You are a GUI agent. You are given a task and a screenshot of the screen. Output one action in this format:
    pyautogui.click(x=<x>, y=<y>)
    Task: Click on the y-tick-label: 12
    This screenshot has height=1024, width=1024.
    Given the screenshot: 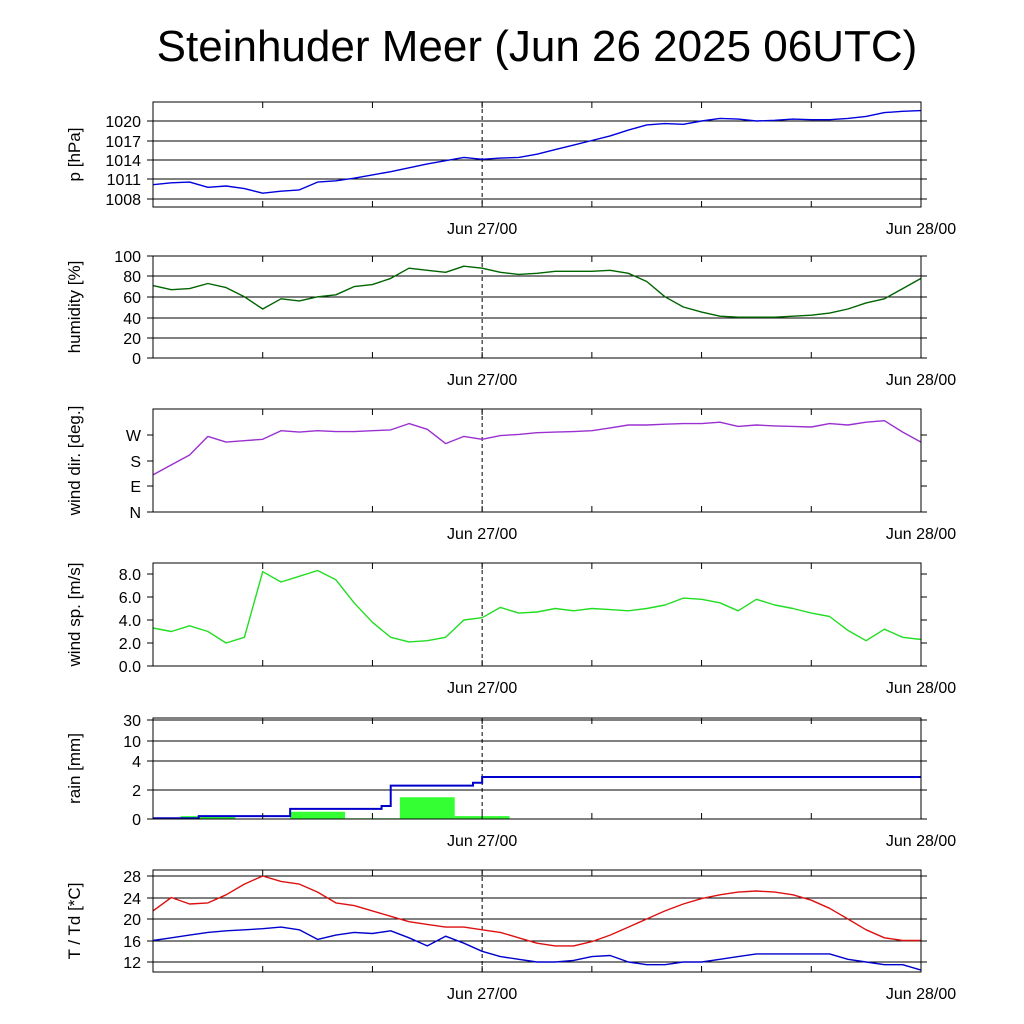 What is the action you would take?
    pyautogui.click(x=132, y=963)
    